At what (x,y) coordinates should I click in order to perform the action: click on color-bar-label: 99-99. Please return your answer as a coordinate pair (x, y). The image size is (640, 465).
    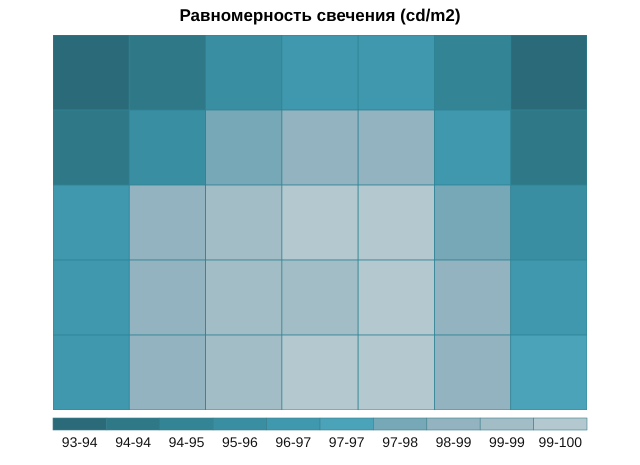
    Looking at the image, I should click on (507, 442).